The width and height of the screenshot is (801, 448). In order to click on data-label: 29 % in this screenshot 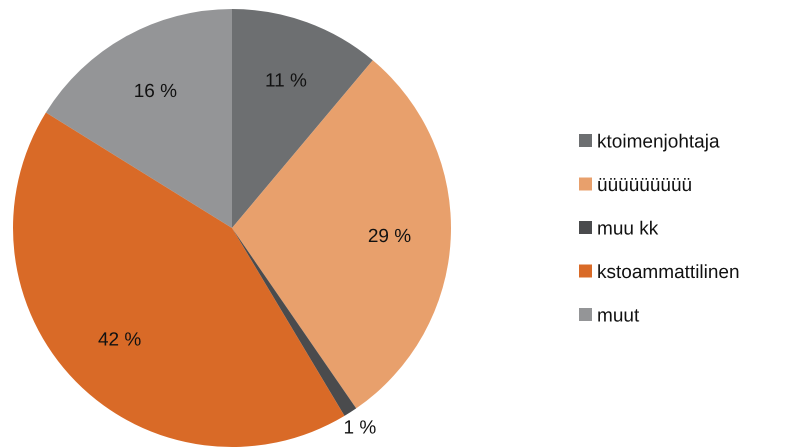, I will do `click(390, 237)`.